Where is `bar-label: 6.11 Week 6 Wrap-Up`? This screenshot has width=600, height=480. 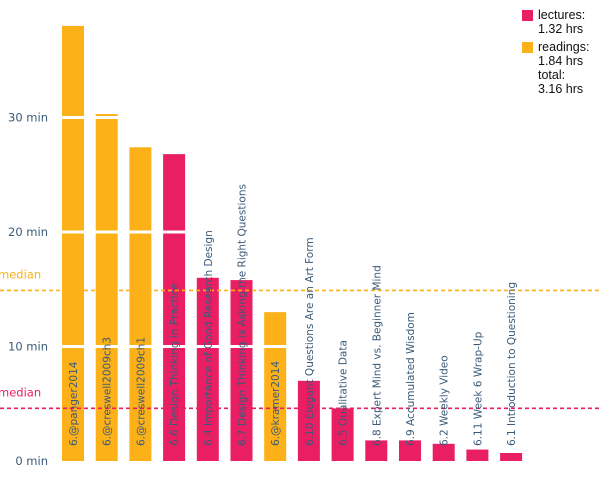
bar-label: 6.11 Week 6 Wrap-Up is located at coordinates (478, 388).